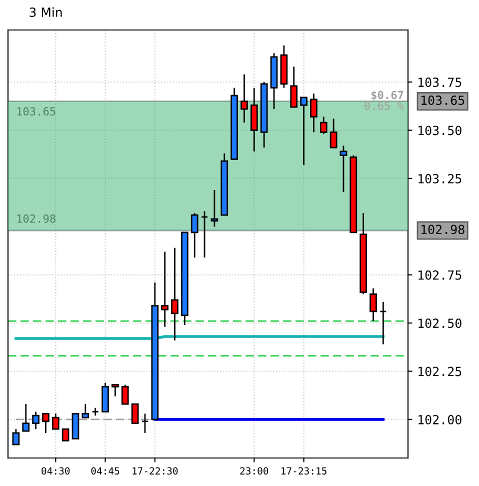  Describe the element at coordinates (304, 471) in the screenshot. I see `x-tick-label: 17-23:15` at that location.